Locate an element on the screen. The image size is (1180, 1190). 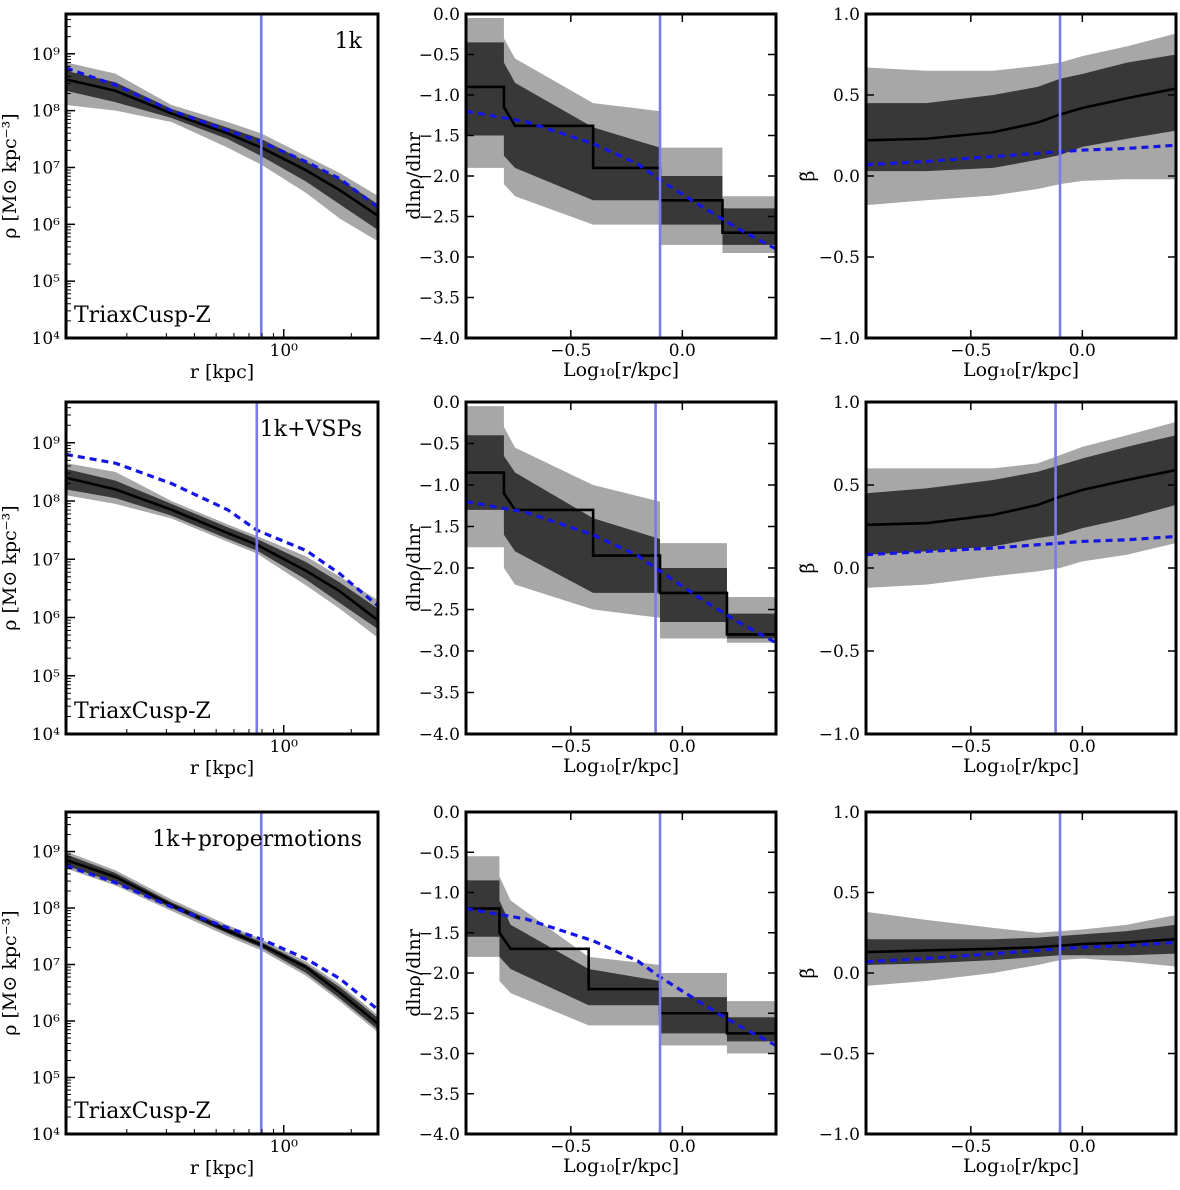
y-tick-label: 1.0 is located at coordinates (846, 403).